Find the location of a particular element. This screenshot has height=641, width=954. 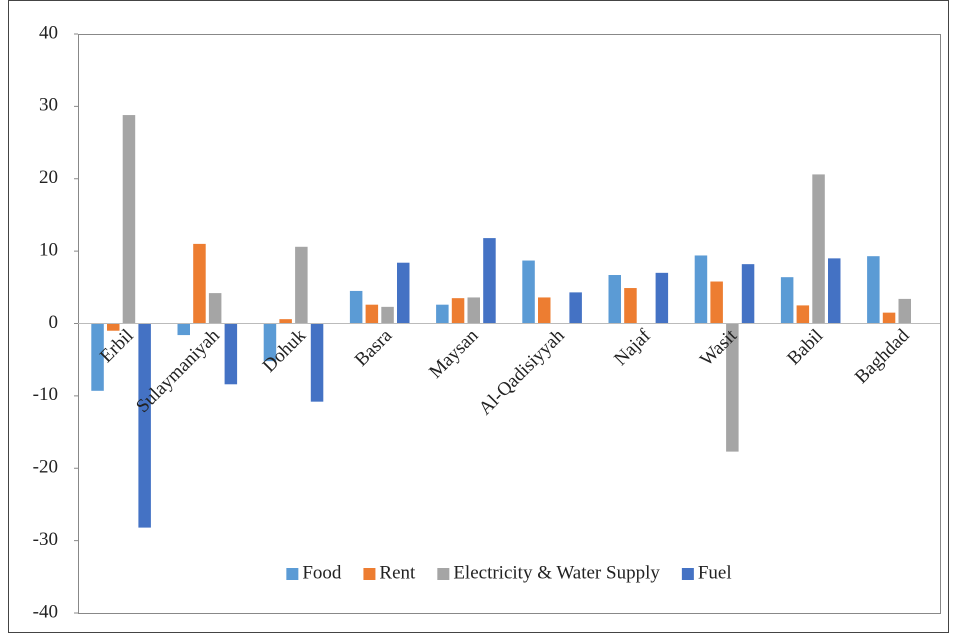

y-tick-label: 0 is located at coordinates (54, 322).